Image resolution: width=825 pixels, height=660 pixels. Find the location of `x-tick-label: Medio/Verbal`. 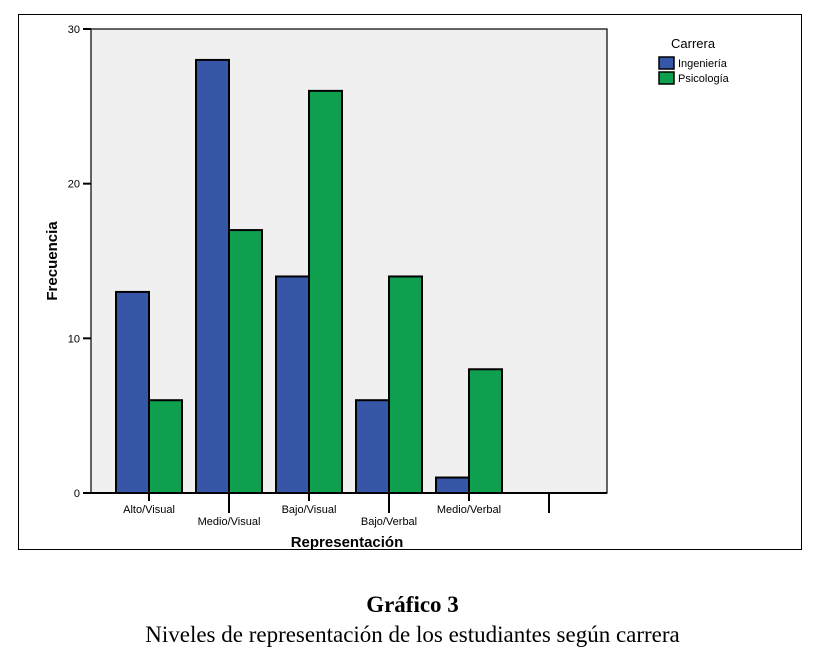

x-tick-label: Medio/Verbal is located at coordinates (469, 510).